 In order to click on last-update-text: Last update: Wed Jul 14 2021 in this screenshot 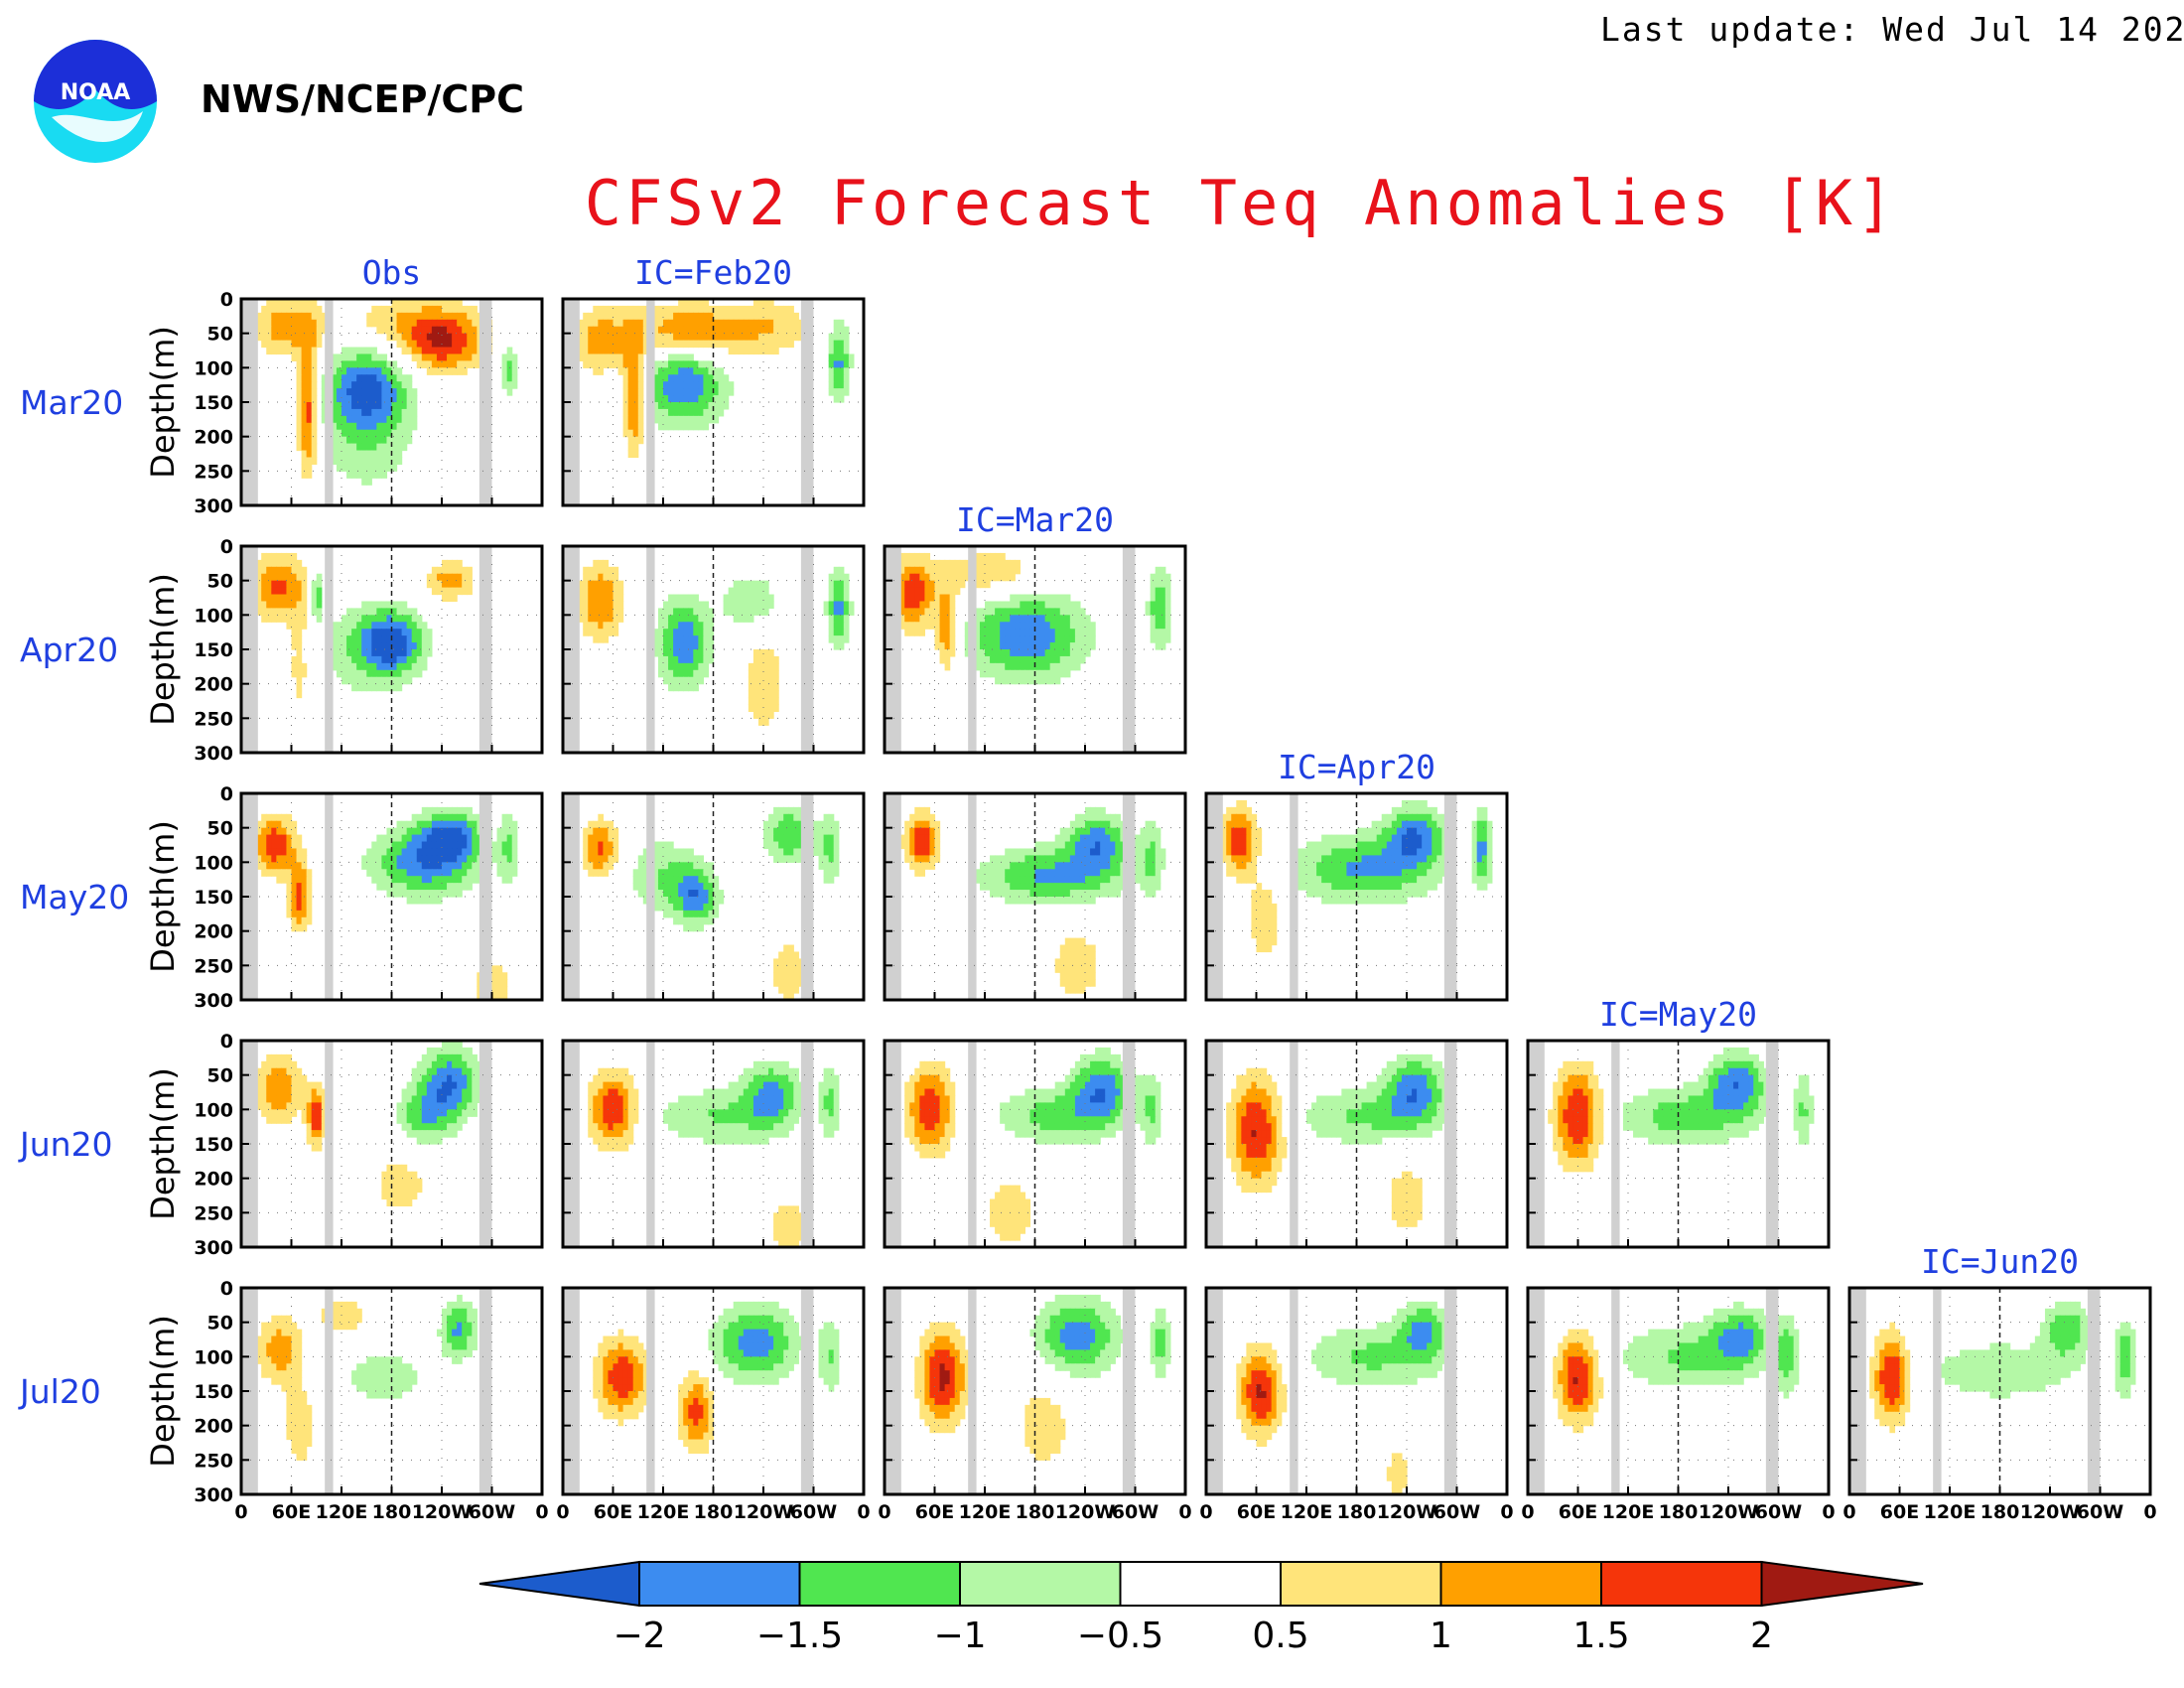, I will do `click(1892, 29)`.